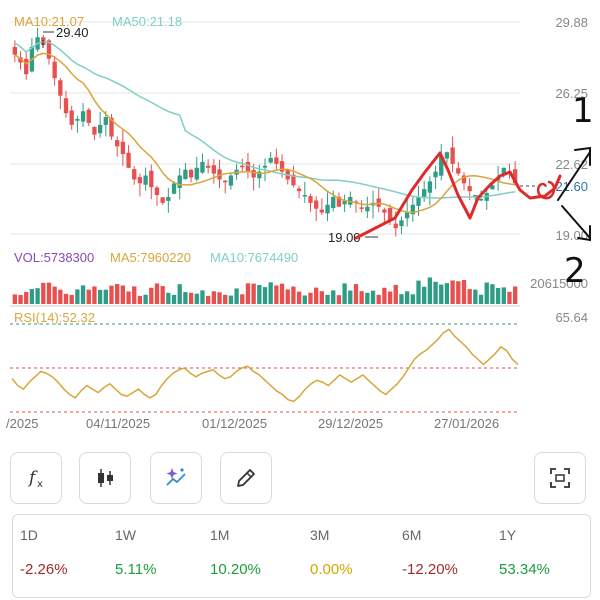 The width and height of the screenshot is (600, 600). Describe the element at coordinates (559, 283) in the screenshot. I see `volume-axis-label: 20615000` at that location.